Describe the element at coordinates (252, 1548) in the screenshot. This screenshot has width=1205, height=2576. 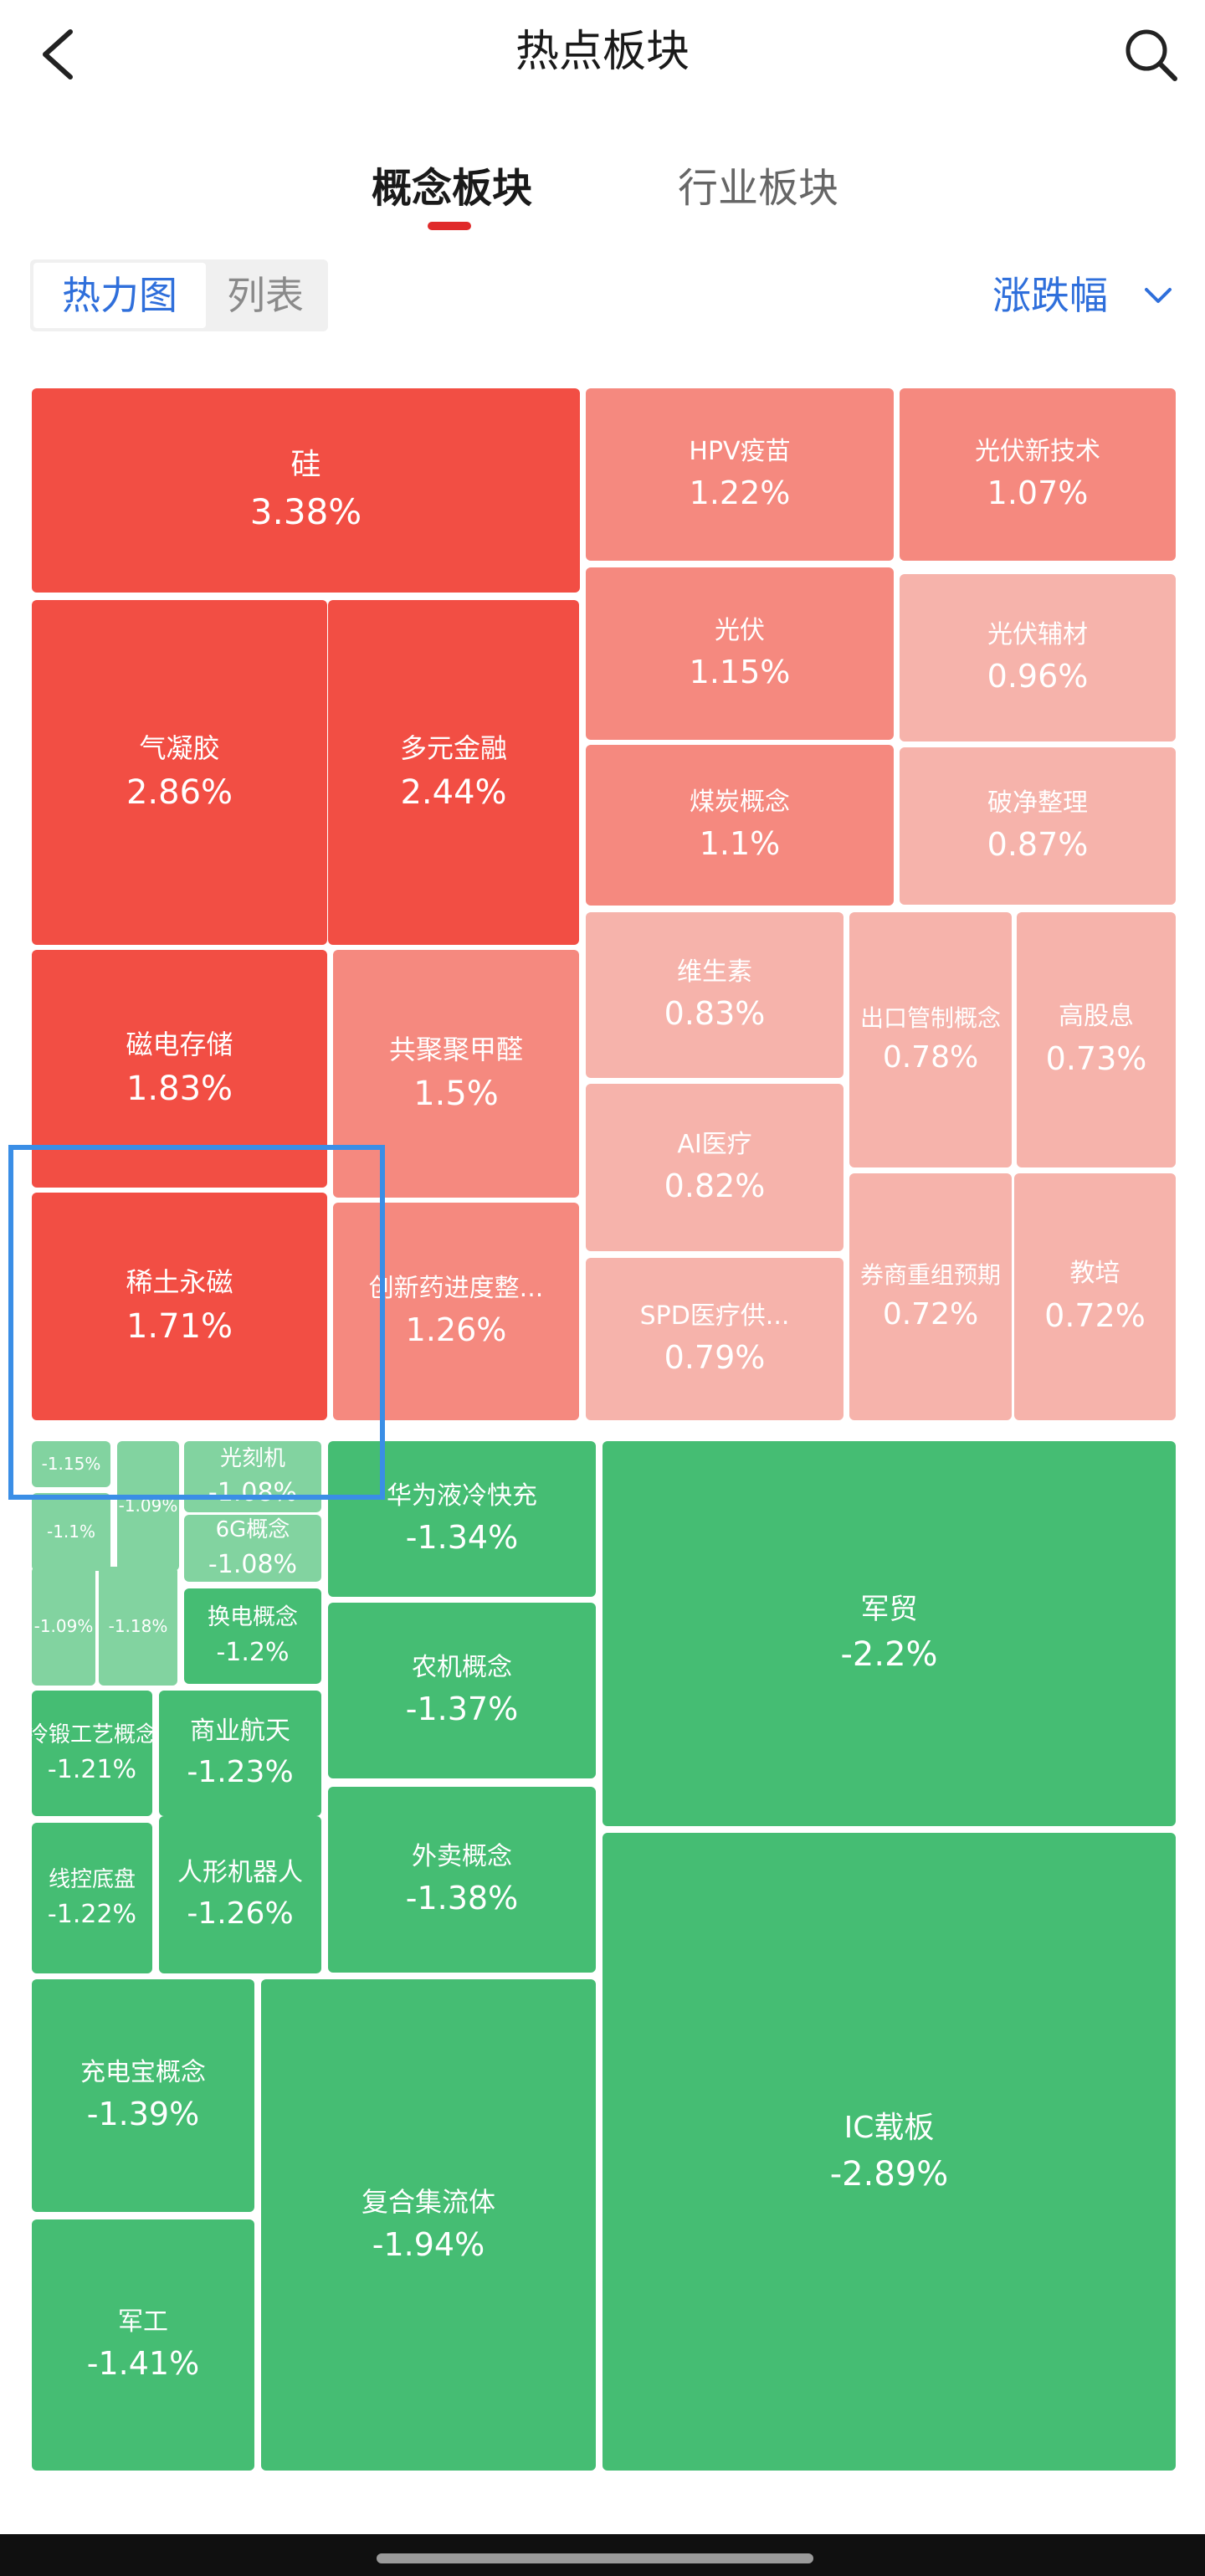
I see `heatmap-tile: 6G概念 -1.08%` at that location.